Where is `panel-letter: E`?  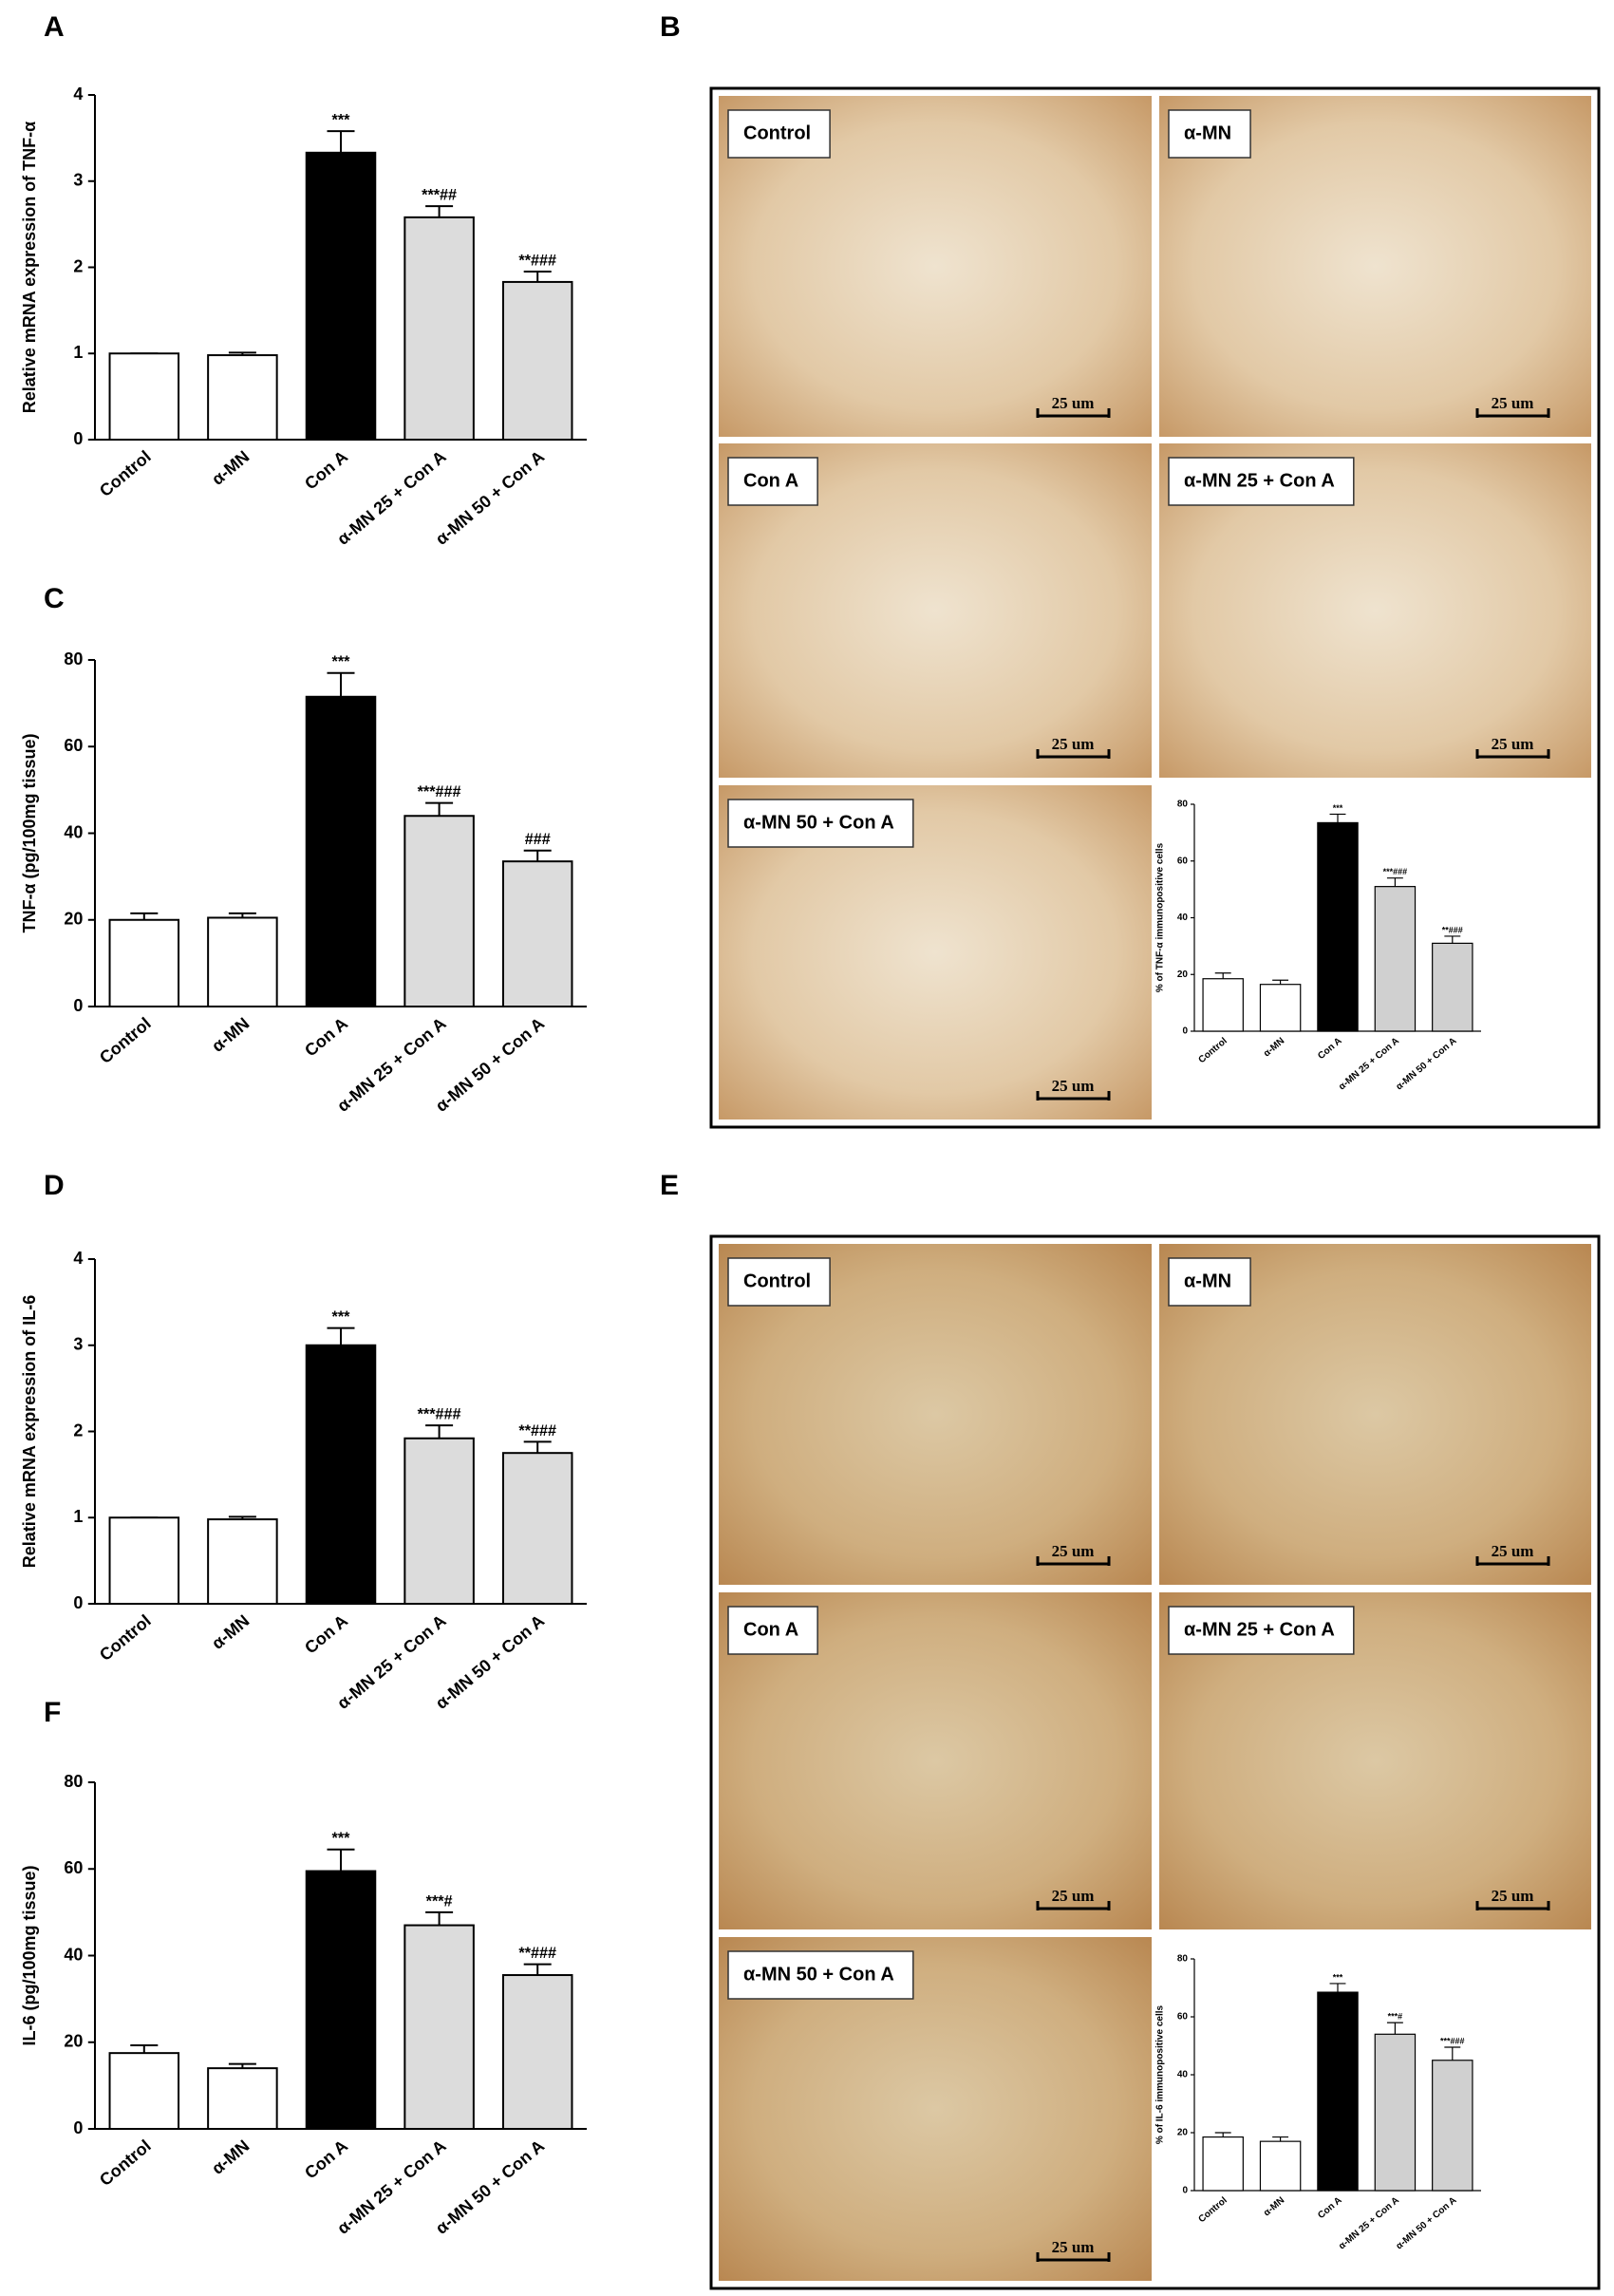 panel-letter: E is located at coordinates (669, 1185).